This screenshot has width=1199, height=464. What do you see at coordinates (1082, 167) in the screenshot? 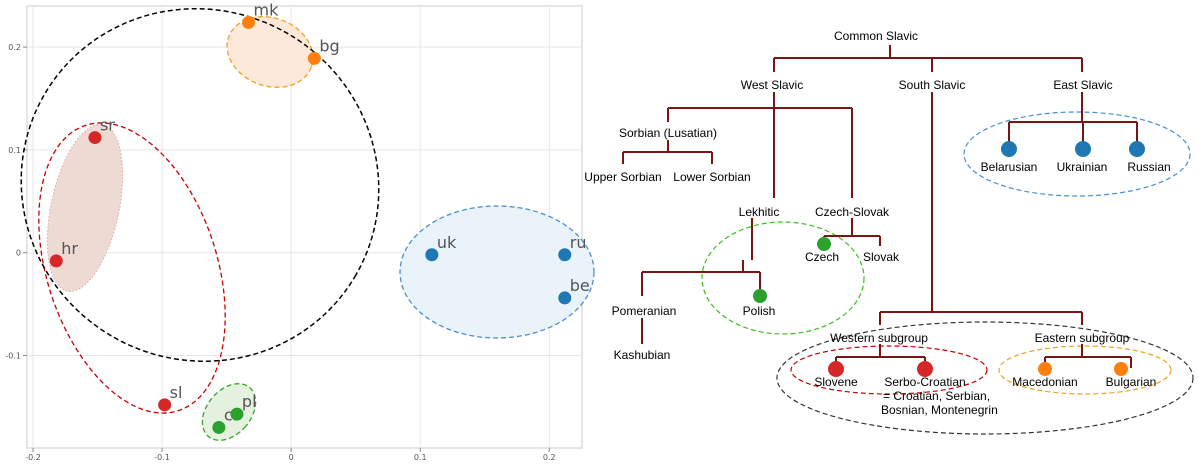
I see `node-ukrainian: Ukrainian` at bounding box center [1082, 167].